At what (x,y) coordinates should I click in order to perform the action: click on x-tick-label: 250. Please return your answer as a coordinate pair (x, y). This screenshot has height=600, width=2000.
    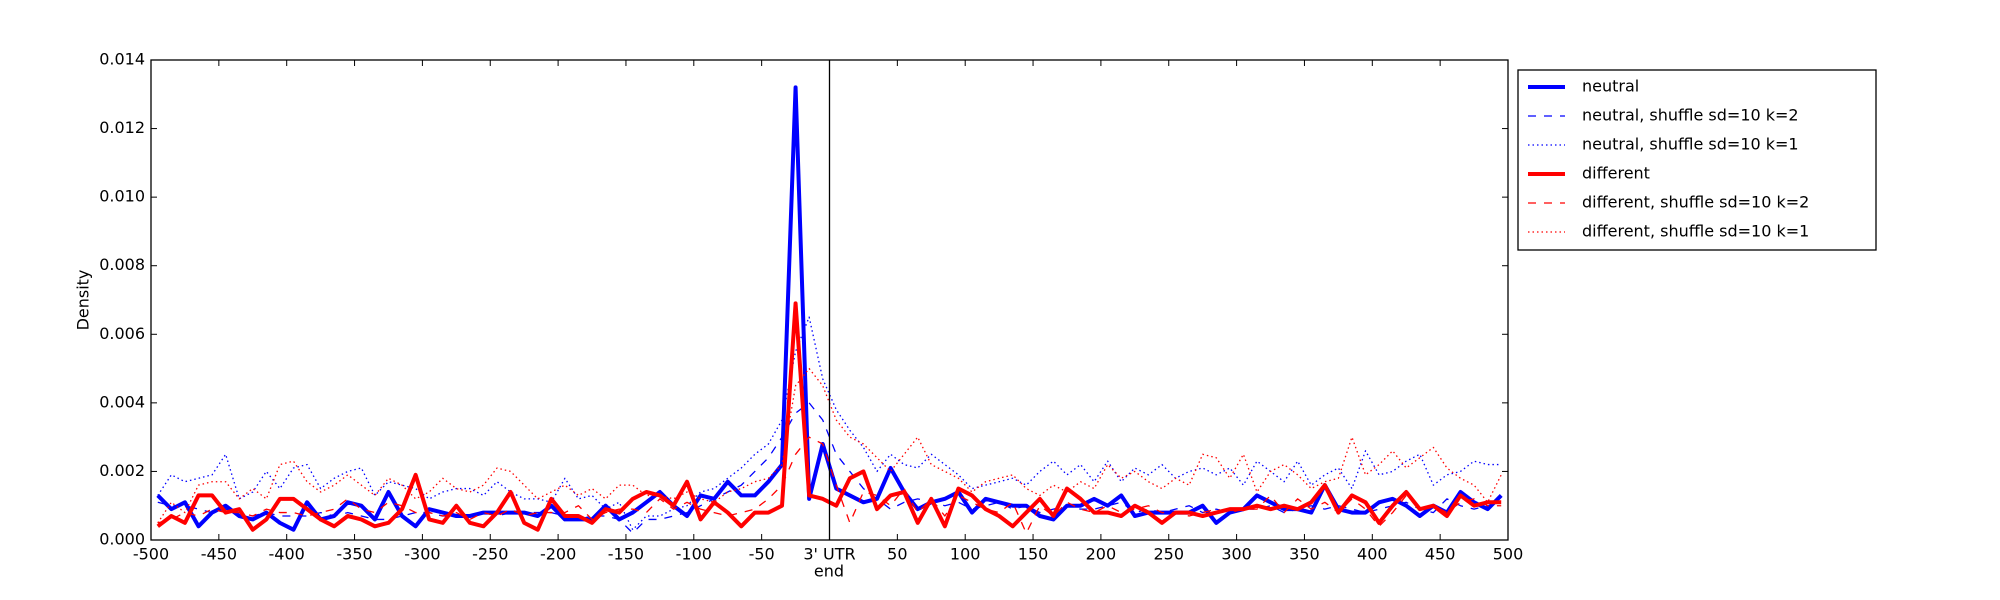
    Looking at the image, I should click on (1168, 554).